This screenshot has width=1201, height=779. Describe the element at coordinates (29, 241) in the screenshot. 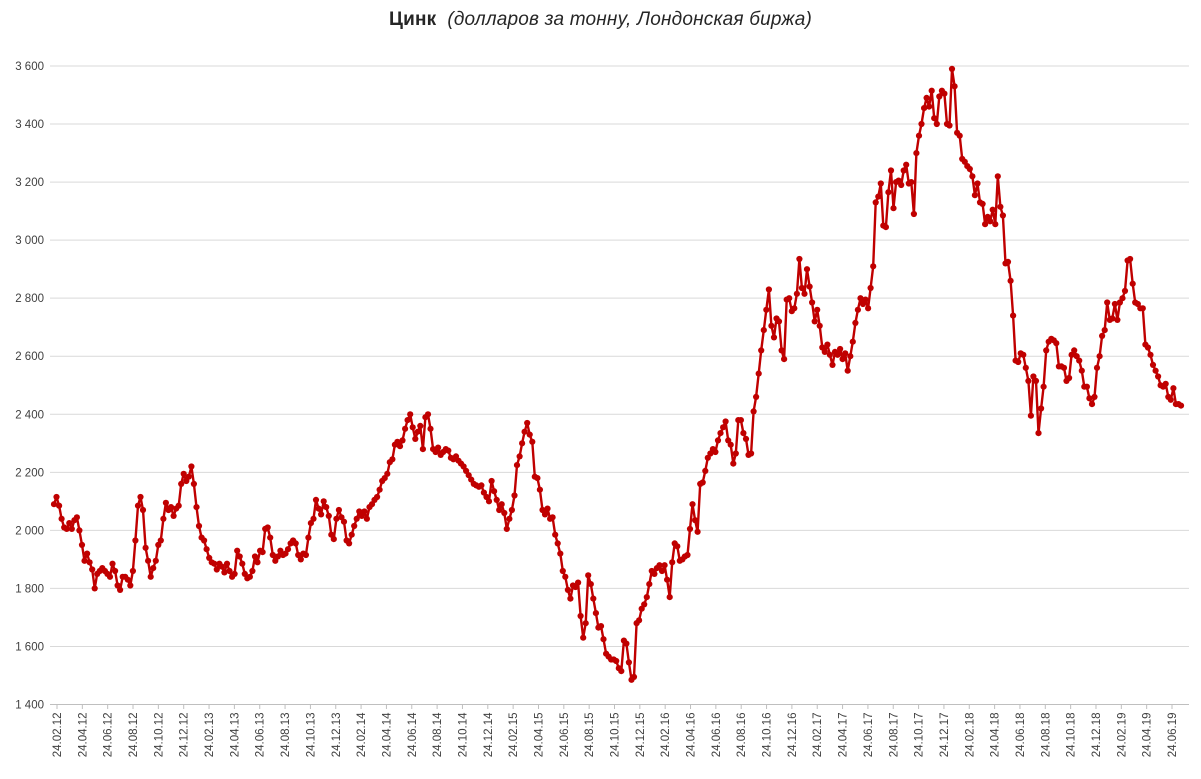

I see `y-axis-label: 3 000` at that location.